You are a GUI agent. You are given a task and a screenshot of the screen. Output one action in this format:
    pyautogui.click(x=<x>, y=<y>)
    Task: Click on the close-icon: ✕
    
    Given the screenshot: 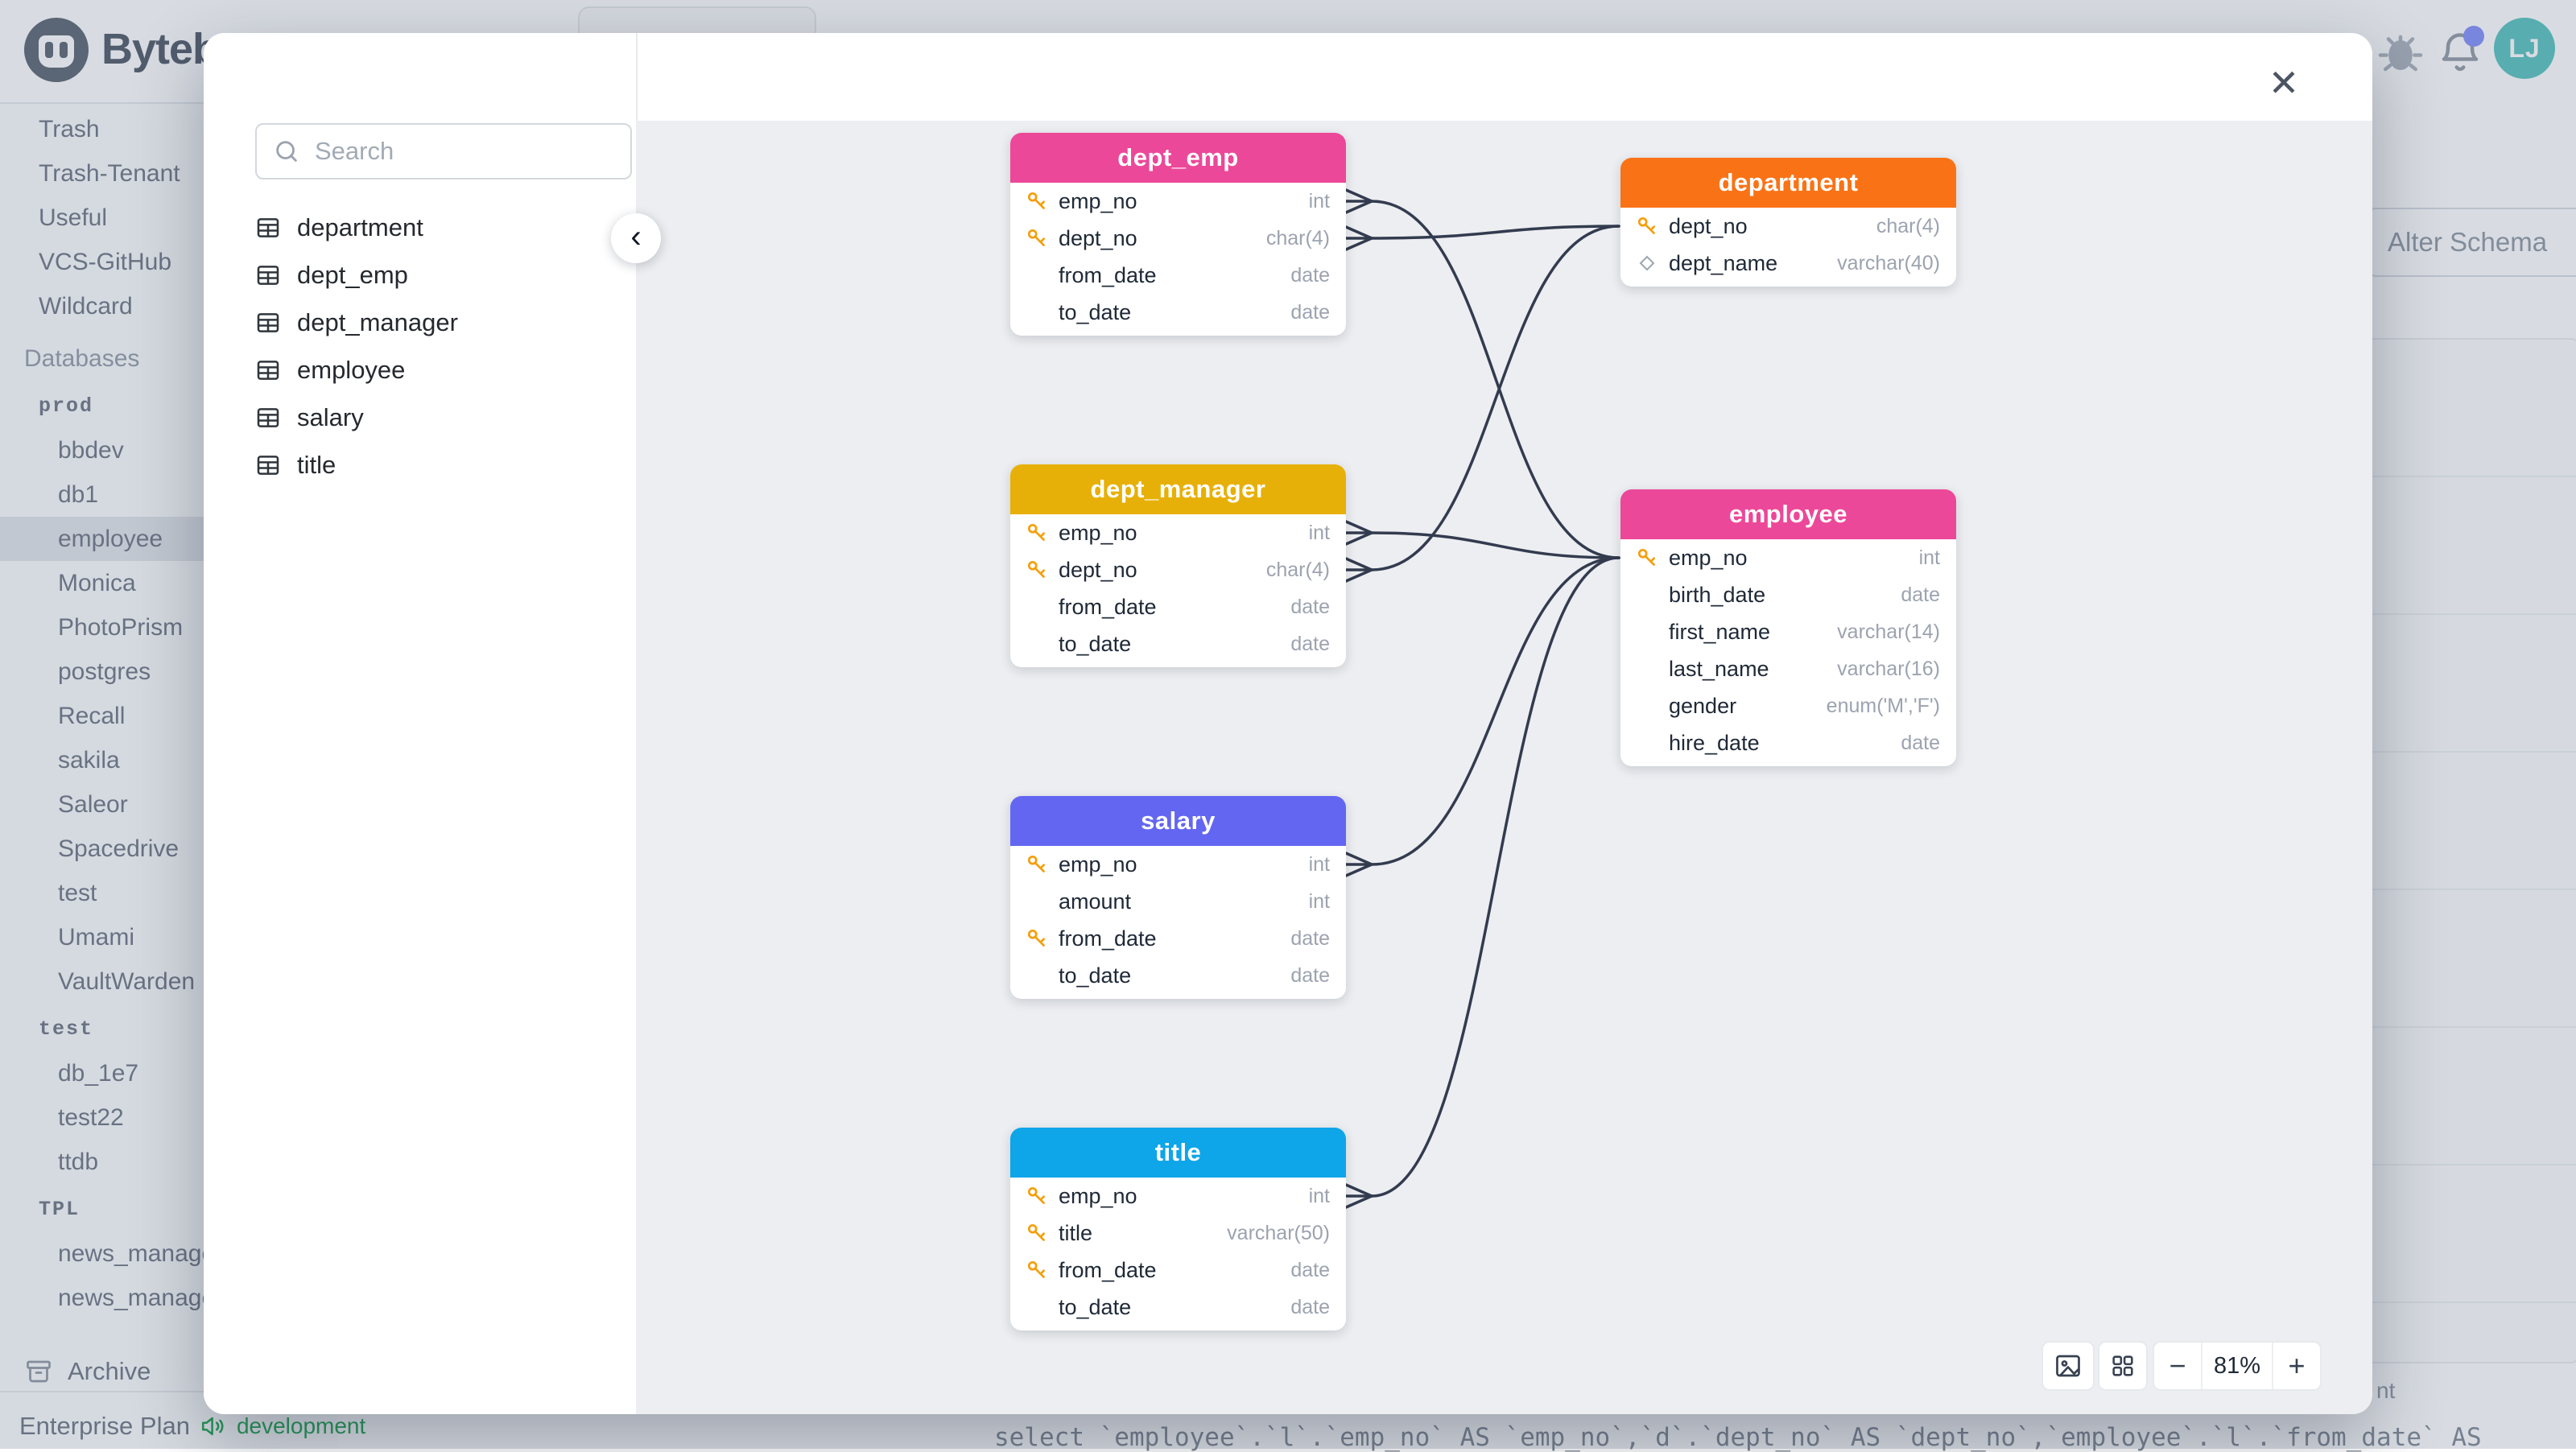 What is the action you would take?
    pyautogui.click(x=2284, y=83)
    